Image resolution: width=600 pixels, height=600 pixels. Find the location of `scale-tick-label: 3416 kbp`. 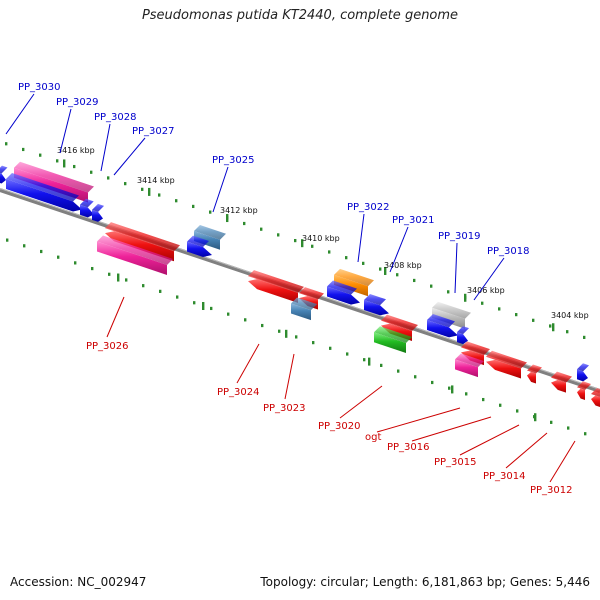

scale-tick-label: 3416 kbp is located at coordinates (76, 150).